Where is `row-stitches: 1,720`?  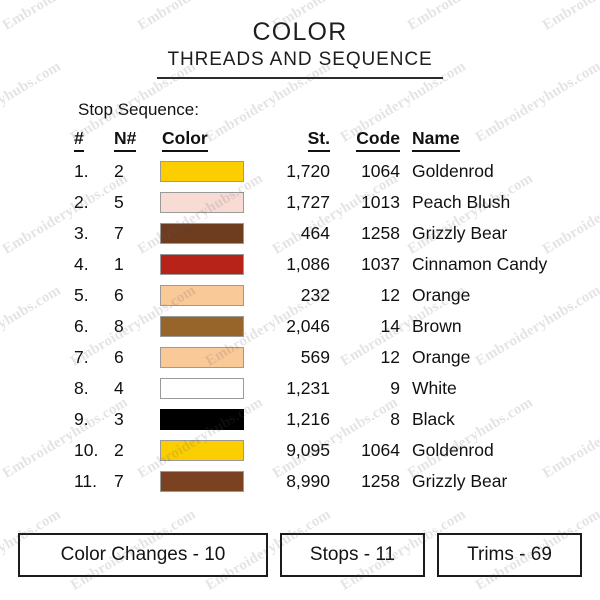
row-stitches: 1,720 is located at coordinates (308, 171).